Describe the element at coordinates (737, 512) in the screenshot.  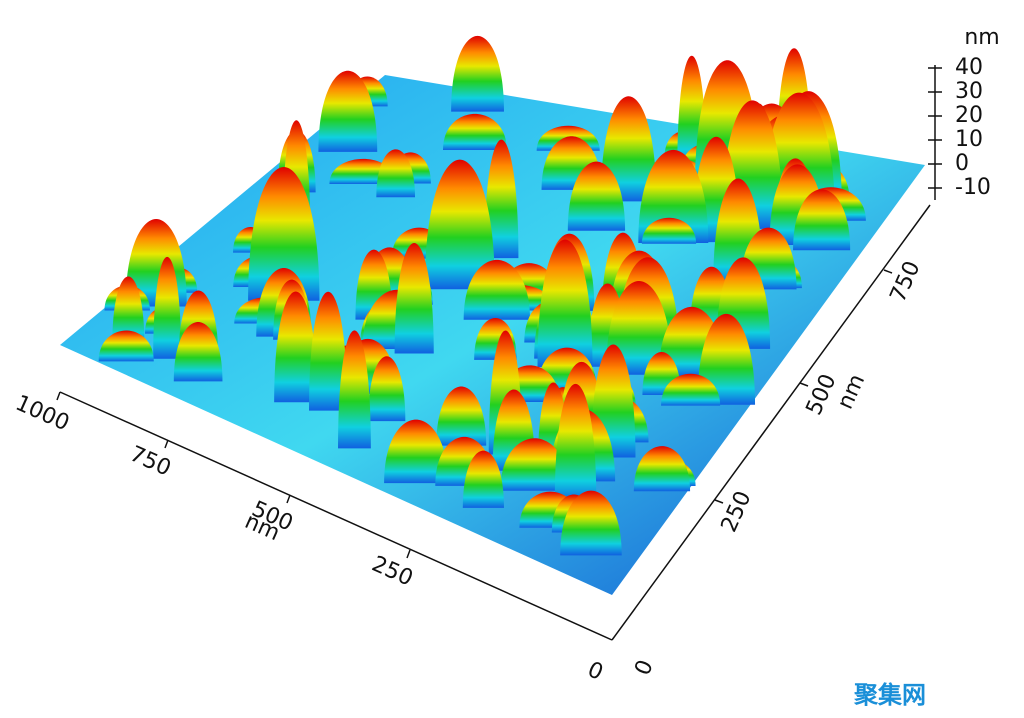
I see `y-tick-label: 250` at that location.